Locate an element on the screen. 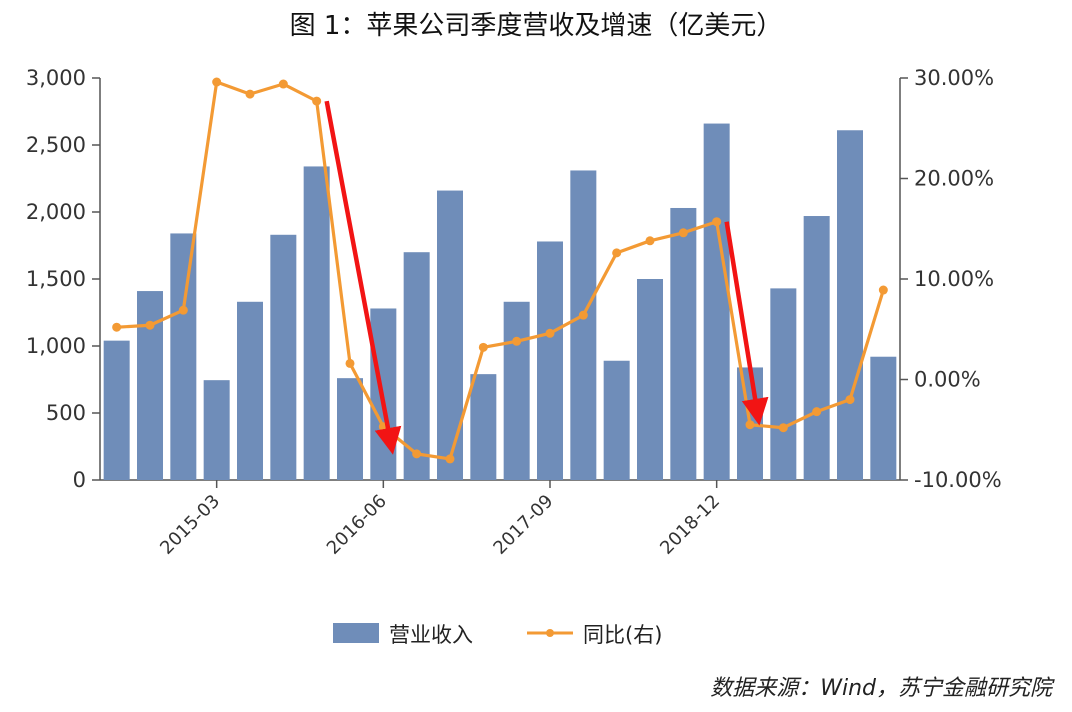 This screenshot has width=1072, height=712. x-axis-tick-label: 2018-12 is located at coordinates (690, 525).